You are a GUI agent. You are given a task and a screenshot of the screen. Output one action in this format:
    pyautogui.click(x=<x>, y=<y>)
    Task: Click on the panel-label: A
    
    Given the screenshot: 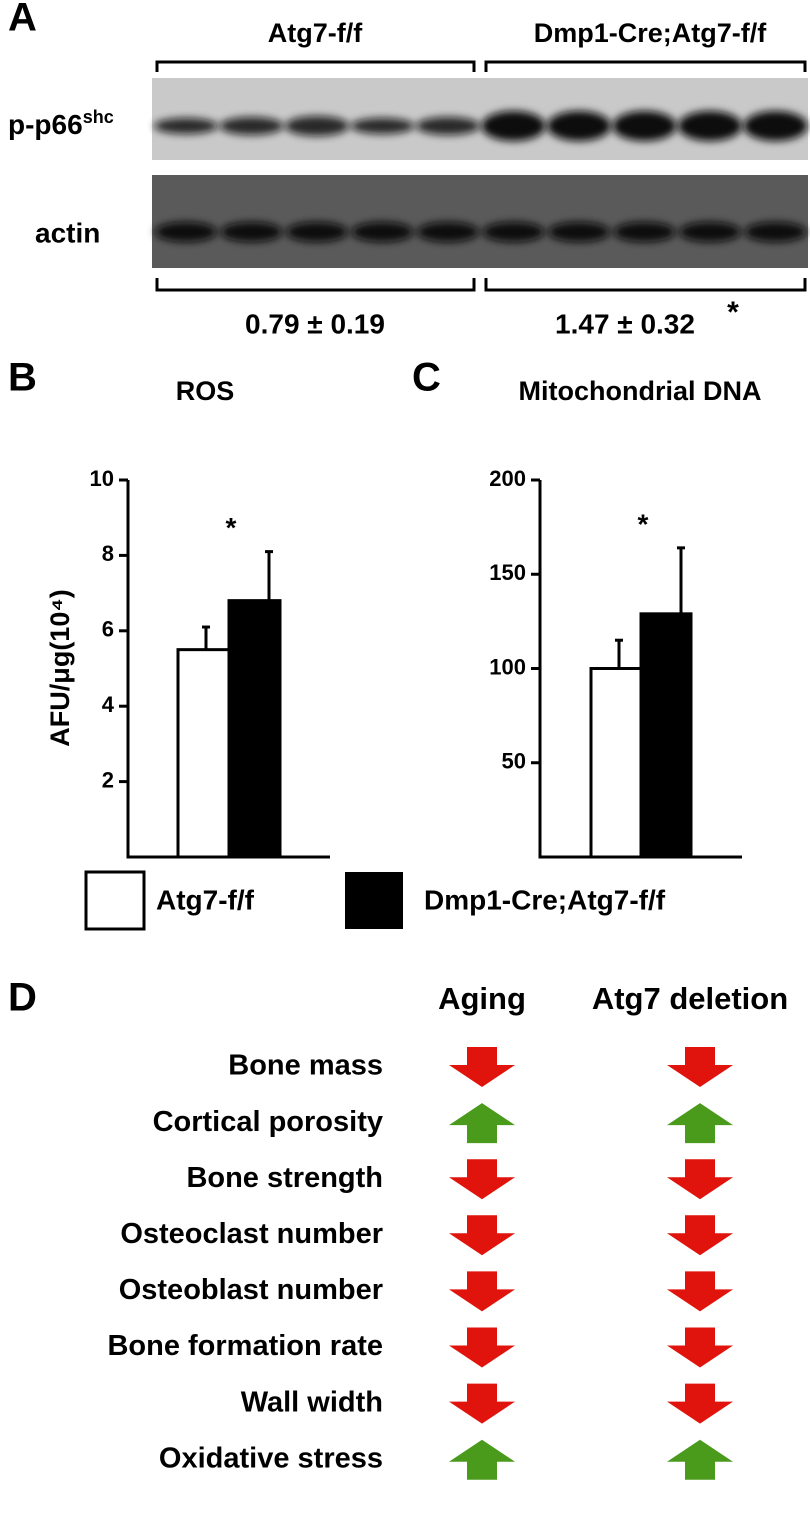 What is the action you would take?
    pyautogui.click(x=22, y=20)
    